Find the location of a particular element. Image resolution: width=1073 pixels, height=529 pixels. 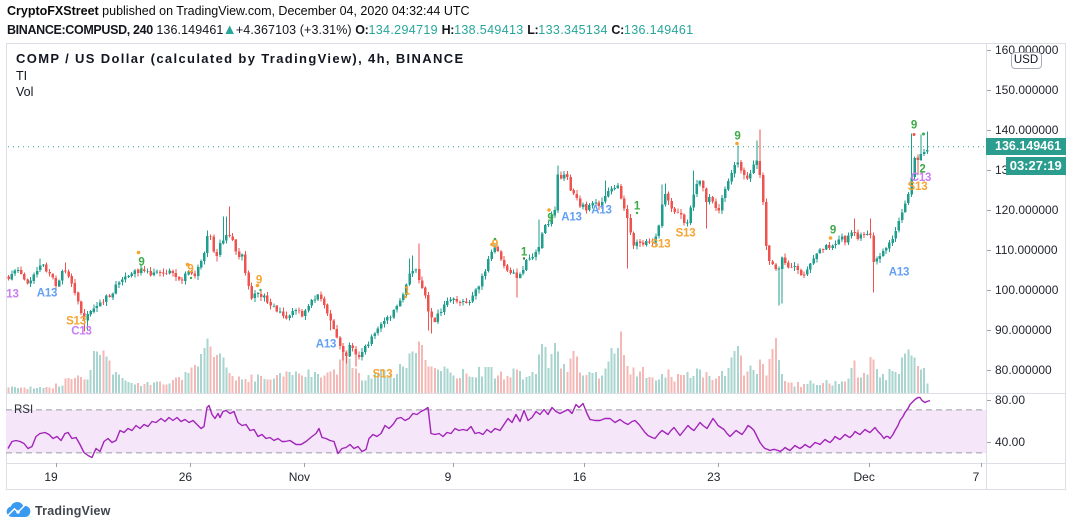

svg-text: 2 is located at coordinates (922, 169).